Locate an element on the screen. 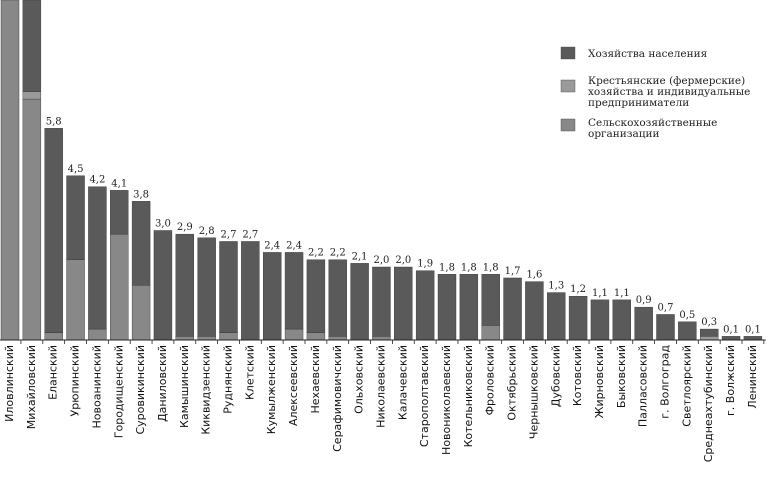  category-label: Алексеевский is located at coordinates (293, 385).